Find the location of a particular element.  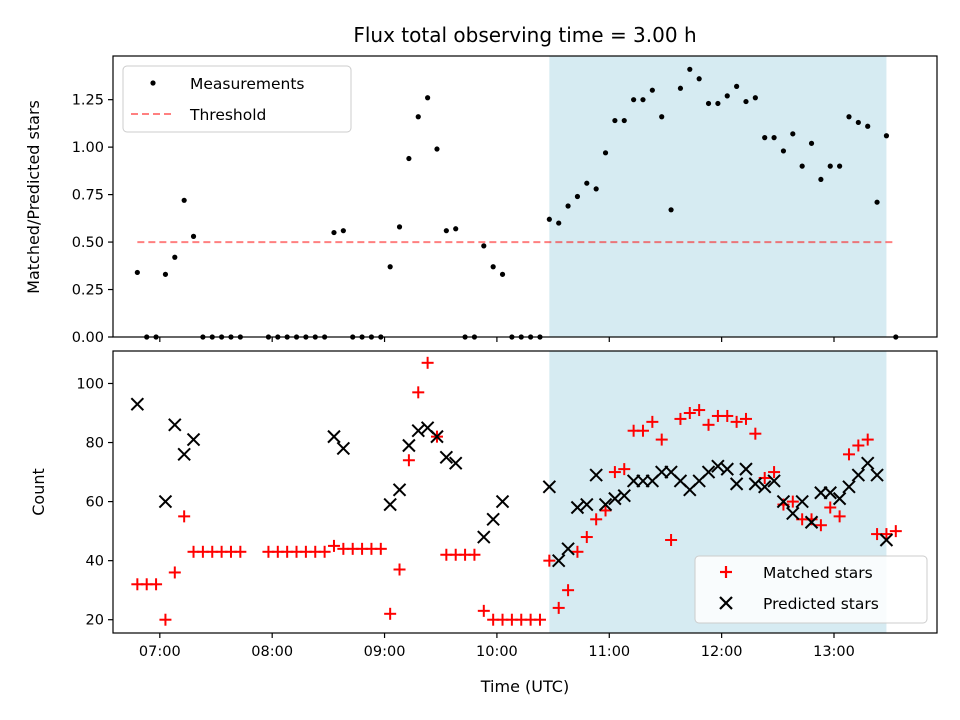

count-legend: Matched stars Predicted stars is located at coordinates (811, 589).